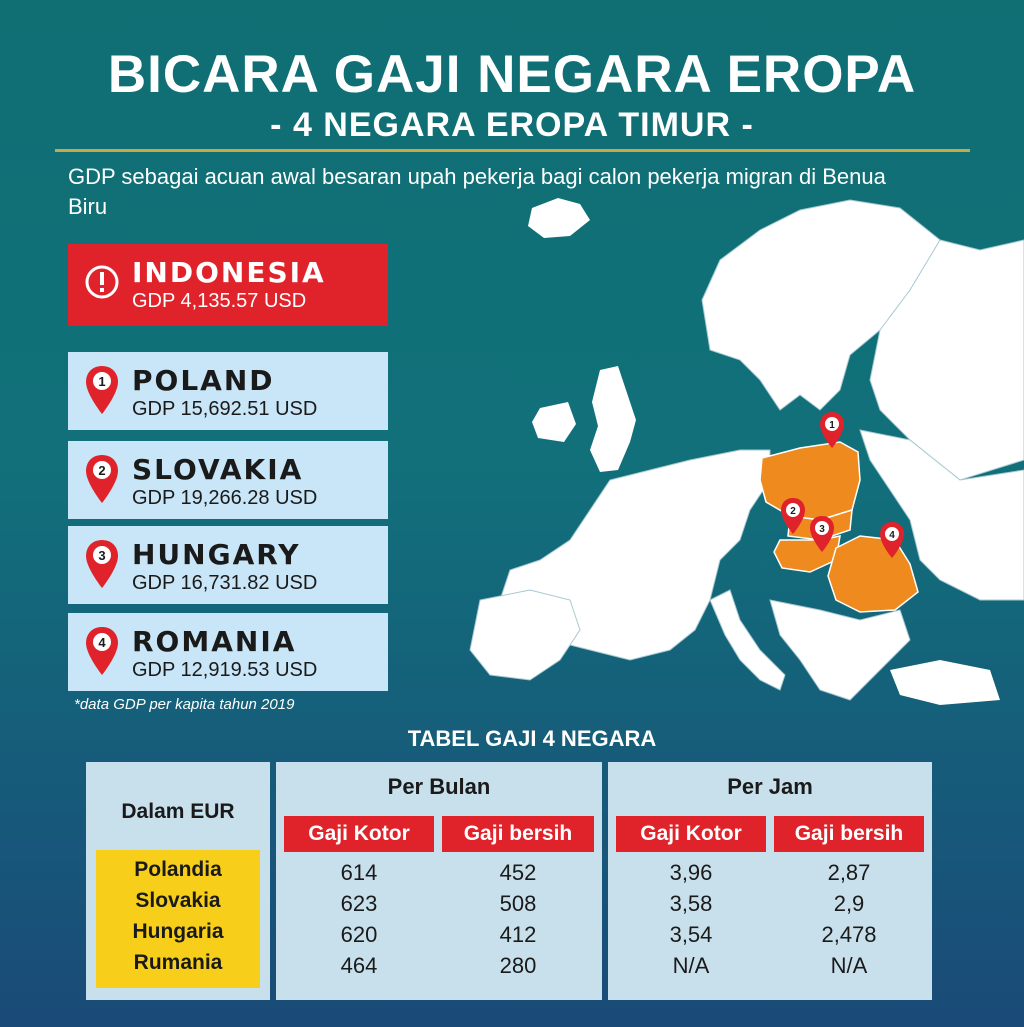 Image resolution: width=1024 pixels, height=1027 pixels. Describe the element at coordinates (225, 583) in the screenshot. I see `country-gdp: GDP 16,731.82 USD` at that location.